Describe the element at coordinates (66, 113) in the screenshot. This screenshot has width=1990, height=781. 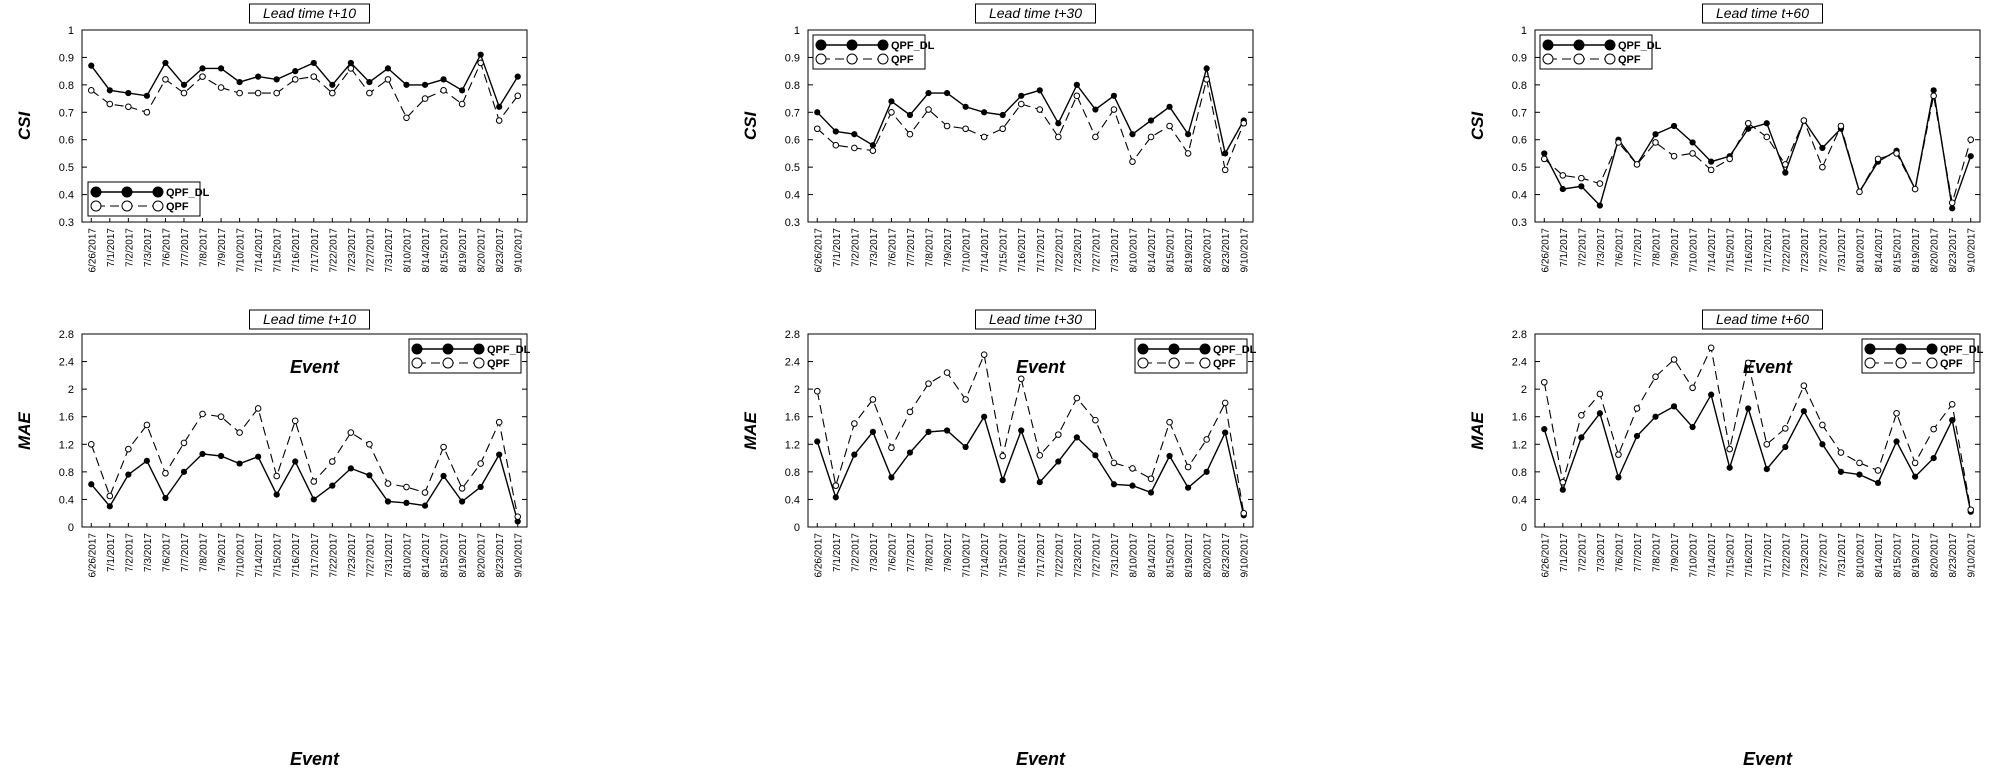
I see `y-tick-label: 0.7` at that location.